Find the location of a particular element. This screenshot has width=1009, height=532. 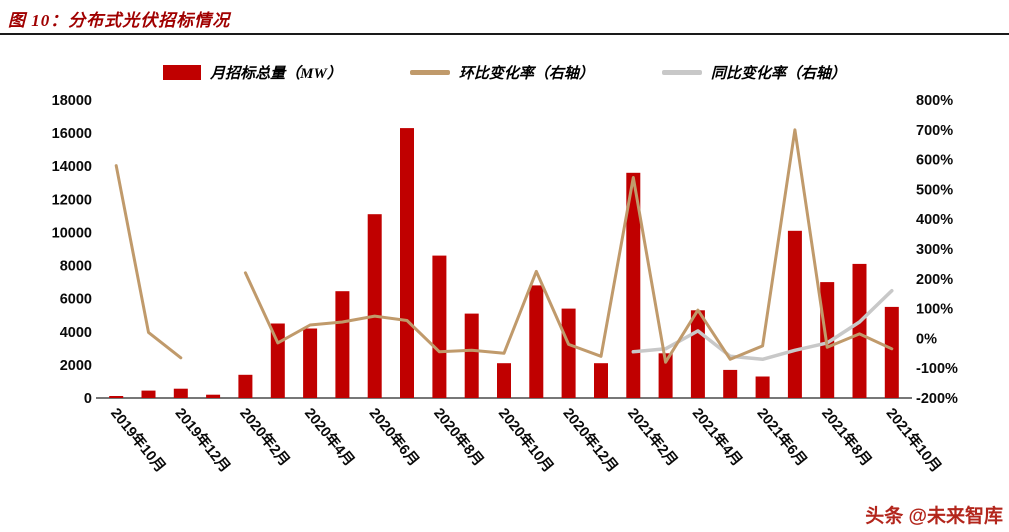

left-axis-tick-label: 14000 is located at coordinates (72, 167).